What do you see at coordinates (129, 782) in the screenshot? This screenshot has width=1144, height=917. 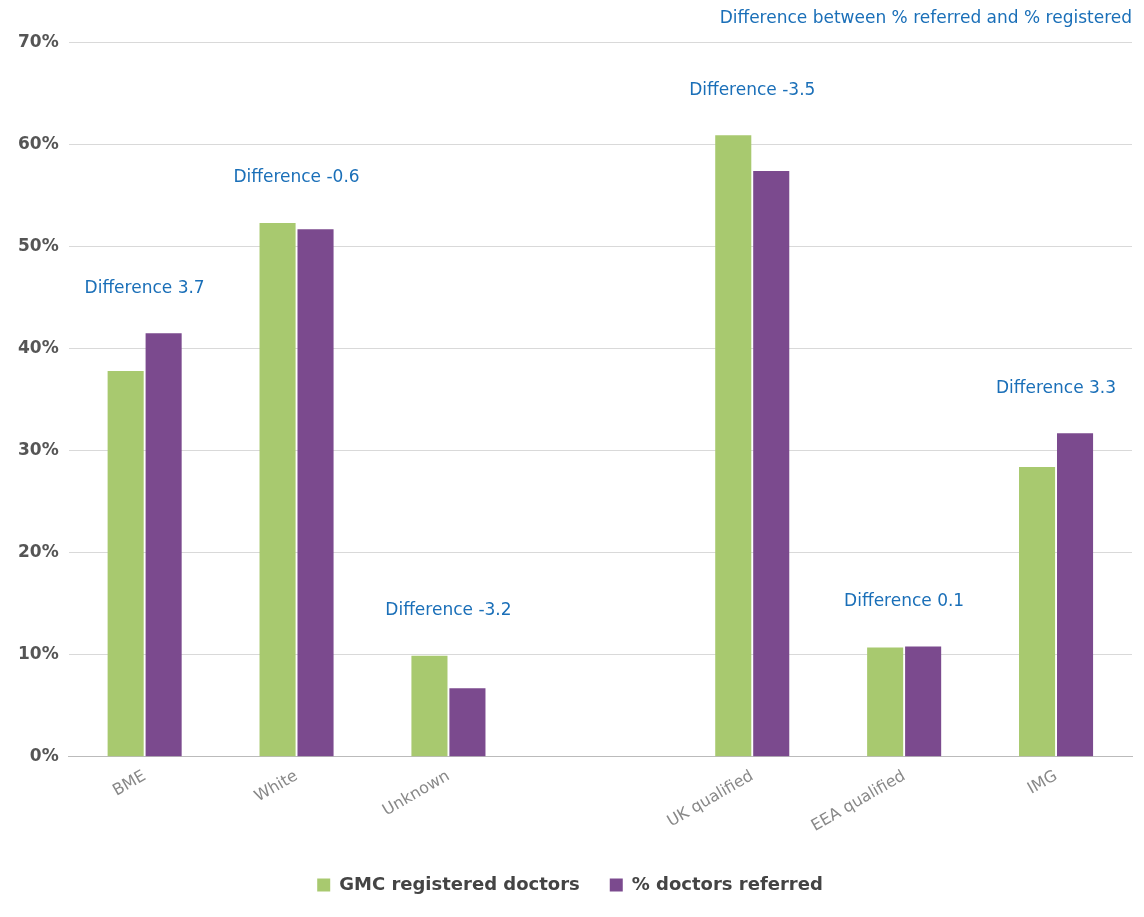 I see `x-tick-label: BME` at bounding box center [129, 782].